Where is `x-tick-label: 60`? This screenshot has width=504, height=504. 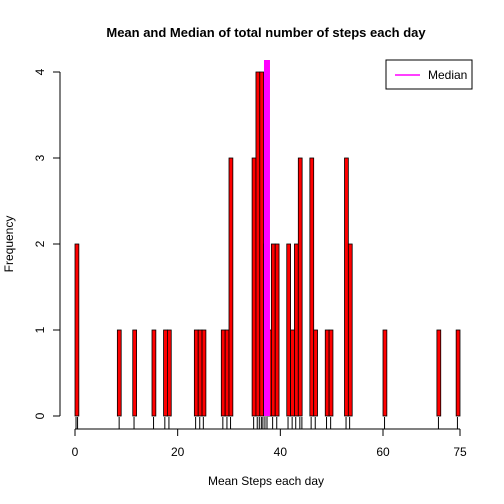
x-tick-label: 60 is located at coordinates (383, 452).